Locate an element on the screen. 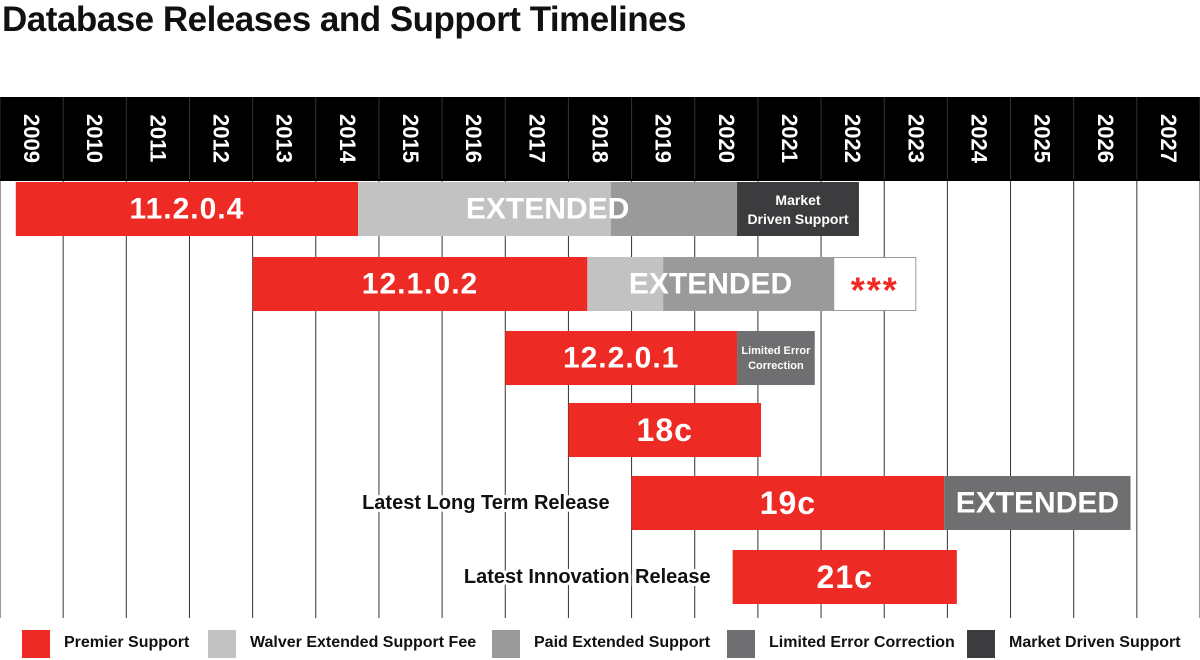 The height and width of the screenshot is (660, 1200). release-label-18c: 18c is located at coordinates (665, 430).